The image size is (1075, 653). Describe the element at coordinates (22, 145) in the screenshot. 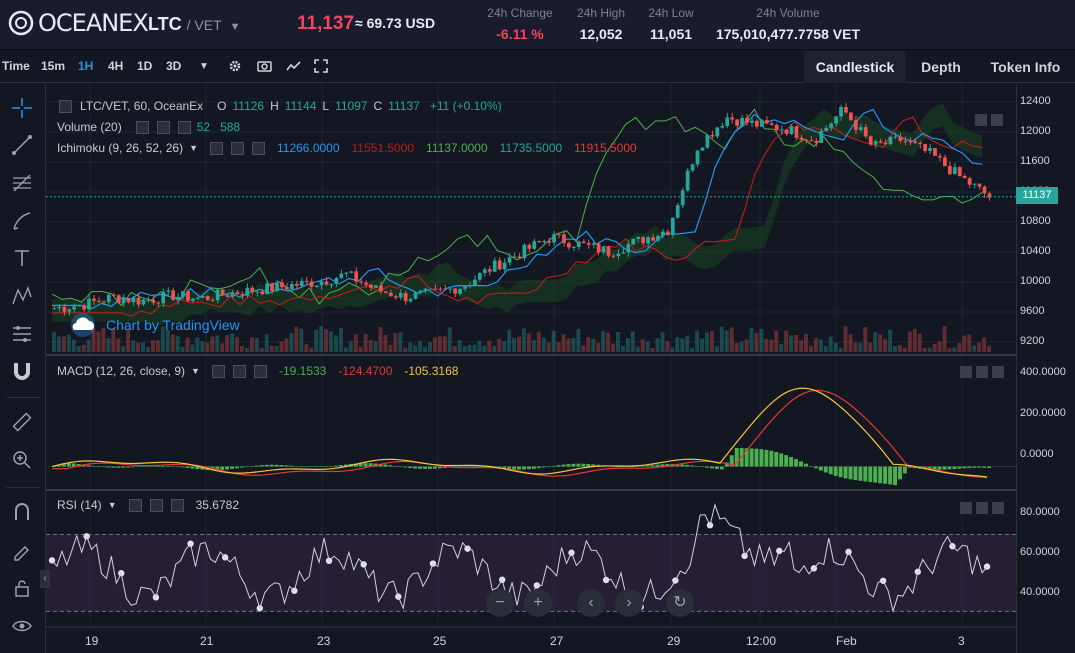

I see `trend-line-icon` at that location.